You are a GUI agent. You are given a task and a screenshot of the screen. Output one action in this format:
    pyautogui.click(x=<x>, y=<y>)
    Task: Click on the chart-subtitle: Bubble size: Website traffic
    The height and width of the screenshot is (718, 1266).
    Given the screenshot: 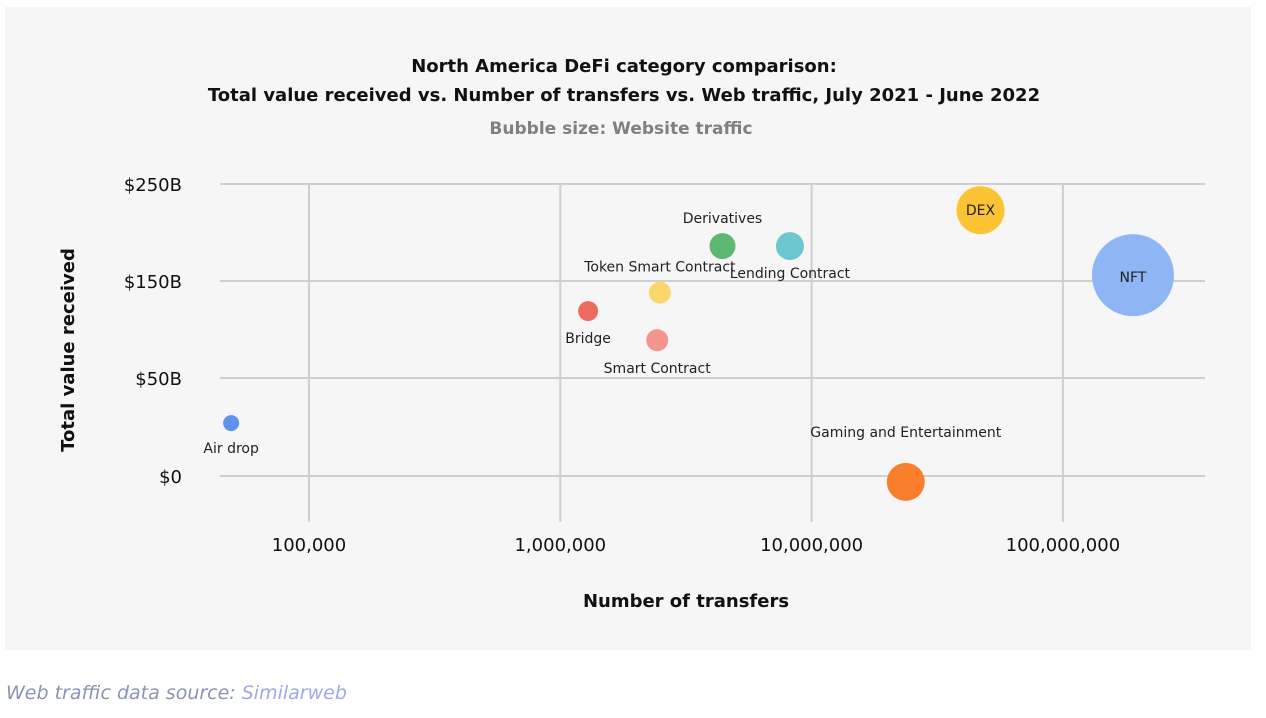 What is the action you would take?
    pyautogui.click(x=620, y=129)
    